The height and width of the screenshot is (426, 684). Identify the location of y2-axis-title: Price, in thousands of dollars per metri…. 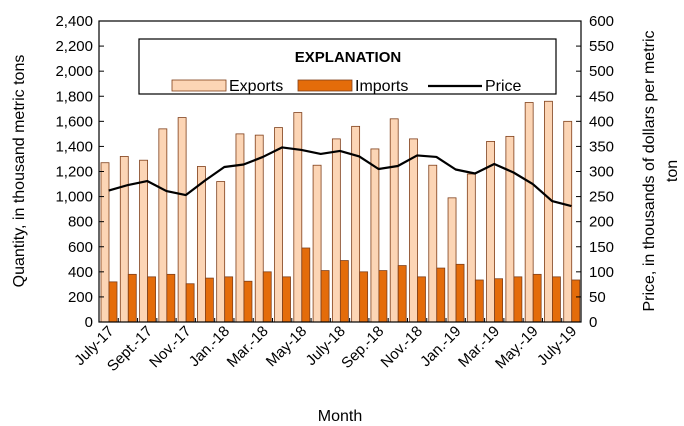
(649, 170).